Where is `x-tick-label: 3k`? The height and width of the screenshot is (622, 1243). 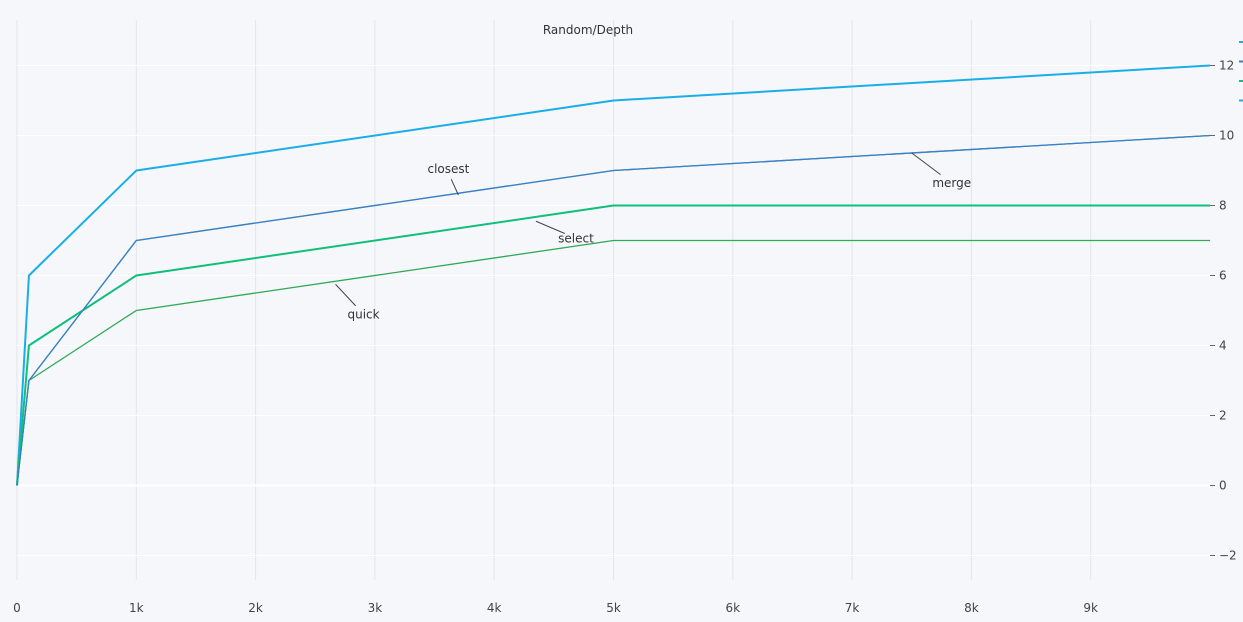
x-tick-label: 3k is located at coordinates (375, 608).